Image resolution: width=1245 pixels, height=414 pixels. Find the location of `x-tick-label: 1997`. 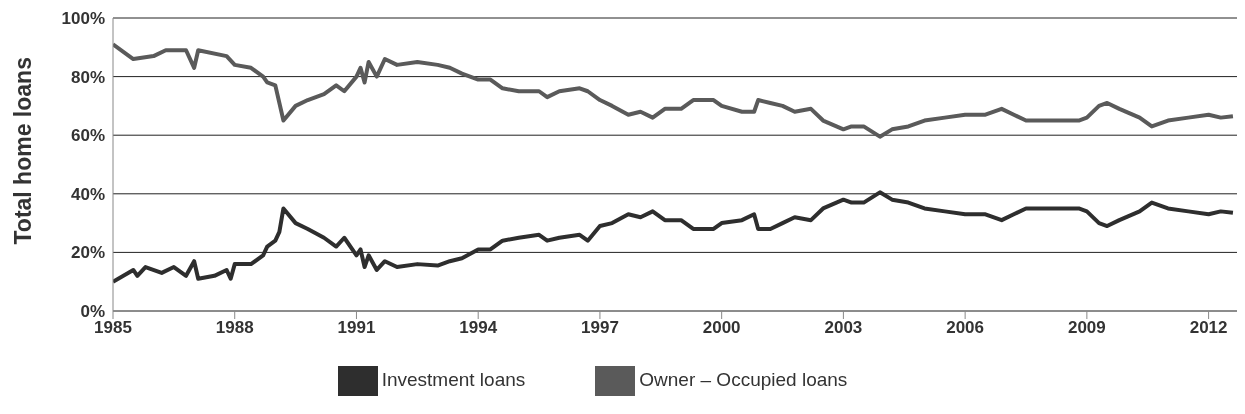

x-tick-label: 1997 is located at coordinates (600, 328).